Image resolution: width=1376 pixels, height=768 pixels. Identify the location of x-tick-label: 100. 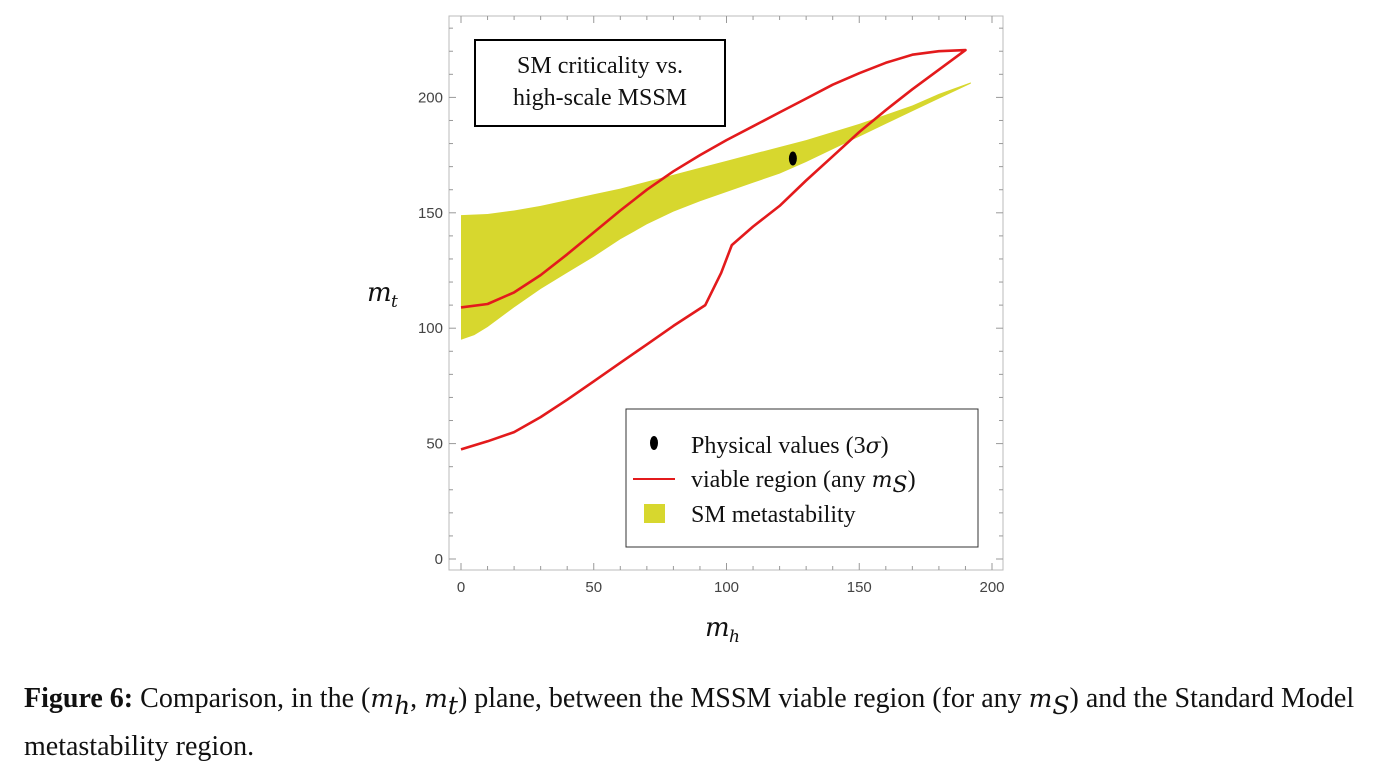
(726, 587).